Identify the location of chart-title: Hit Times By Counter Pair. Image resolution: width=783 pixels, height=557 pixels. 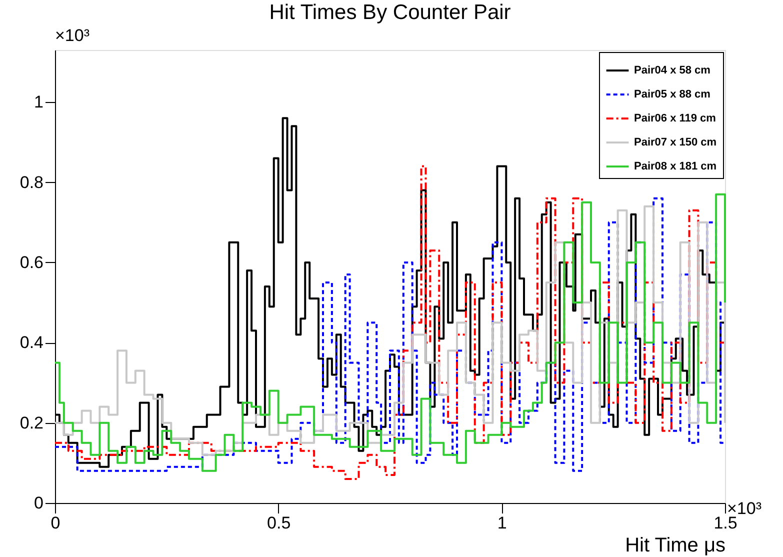
(390, 12).